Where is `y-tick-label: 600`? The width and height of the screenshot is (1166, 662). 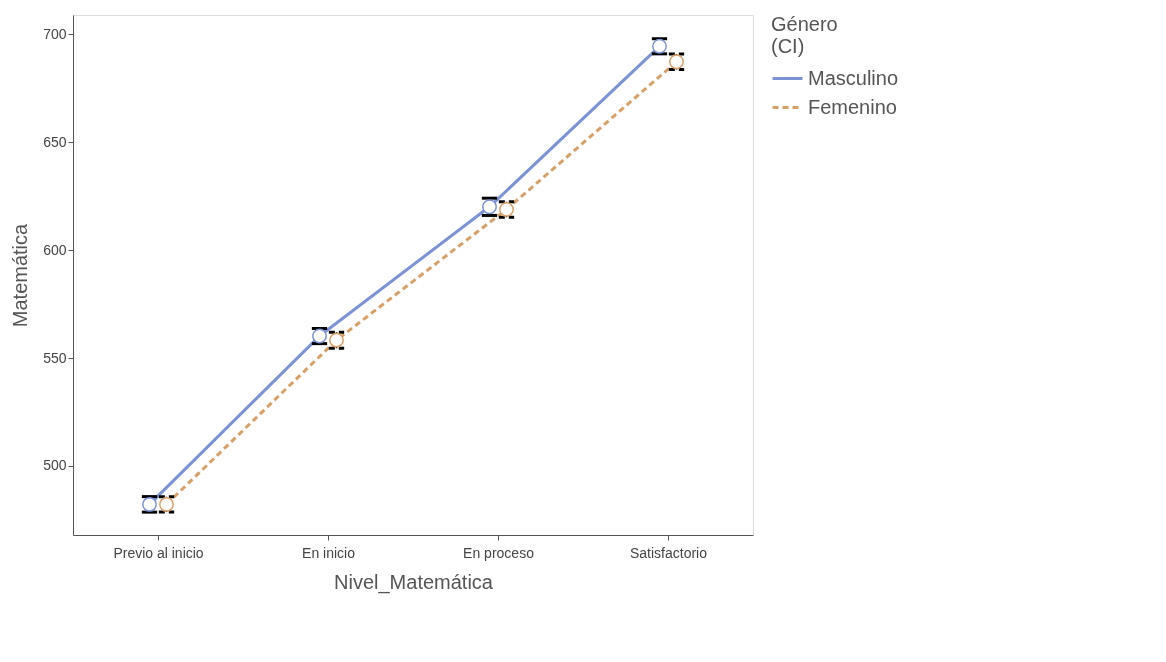 y-tick-label: 600 is located at coordinates (55, 249).